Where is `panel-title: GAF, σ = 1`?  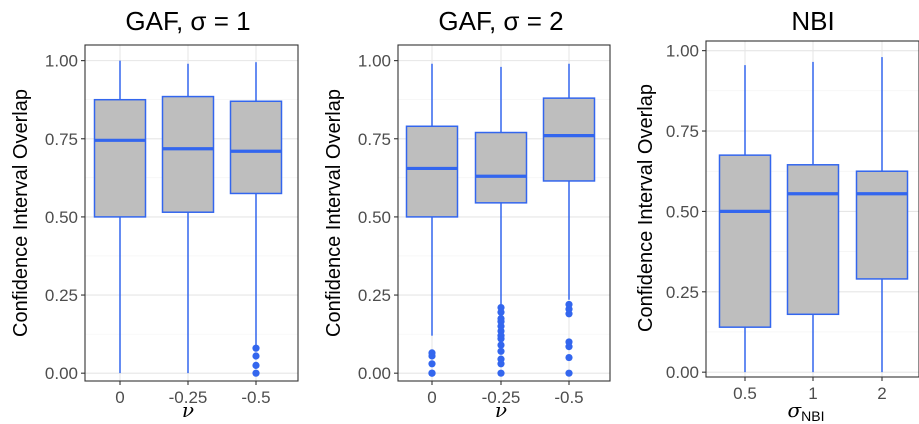
panel-title: GAF, σ = 1 is located at coordinates (187, 21).